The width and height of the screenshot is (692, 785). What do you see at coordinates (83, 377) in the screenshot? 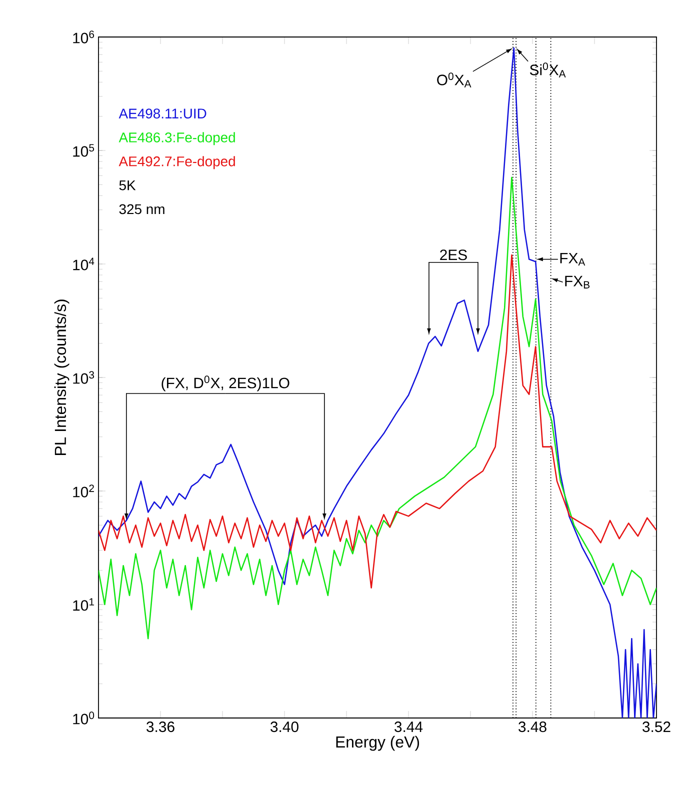
I see `y-tick-label: 10$^{3}$` at bounding box center [83, 377].